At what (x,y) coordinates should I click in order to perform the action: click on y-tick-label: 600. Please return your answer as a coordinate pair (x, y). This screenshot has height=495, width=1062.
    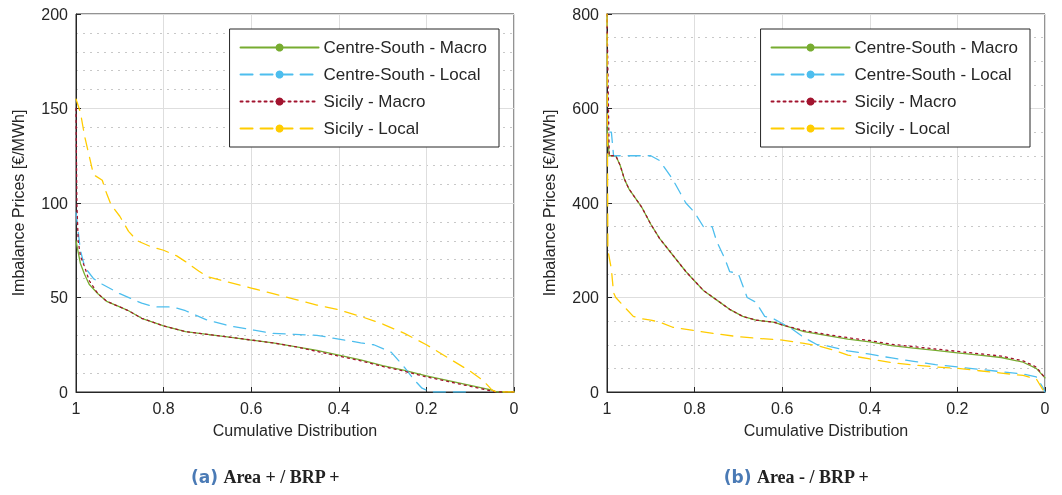
    Looking at the image, I should click on (586, 108).